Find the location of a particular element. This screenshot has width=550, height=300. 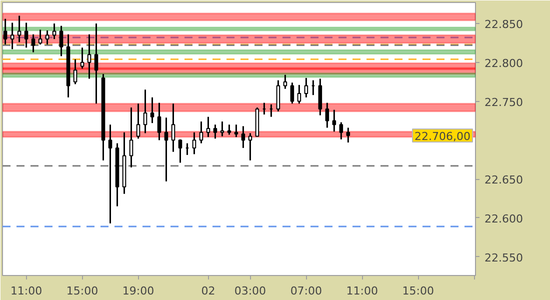

x-tick-label: 19:00 is located at coordinates (138, 291).